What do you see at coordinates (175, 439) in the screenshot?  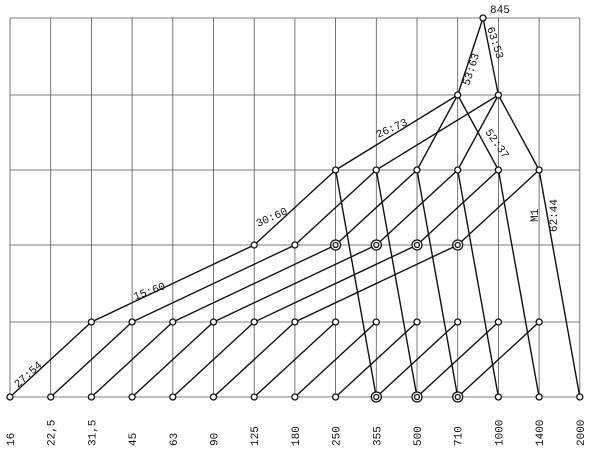 I see `speed-label: 63` at bounding box center [175, 439].